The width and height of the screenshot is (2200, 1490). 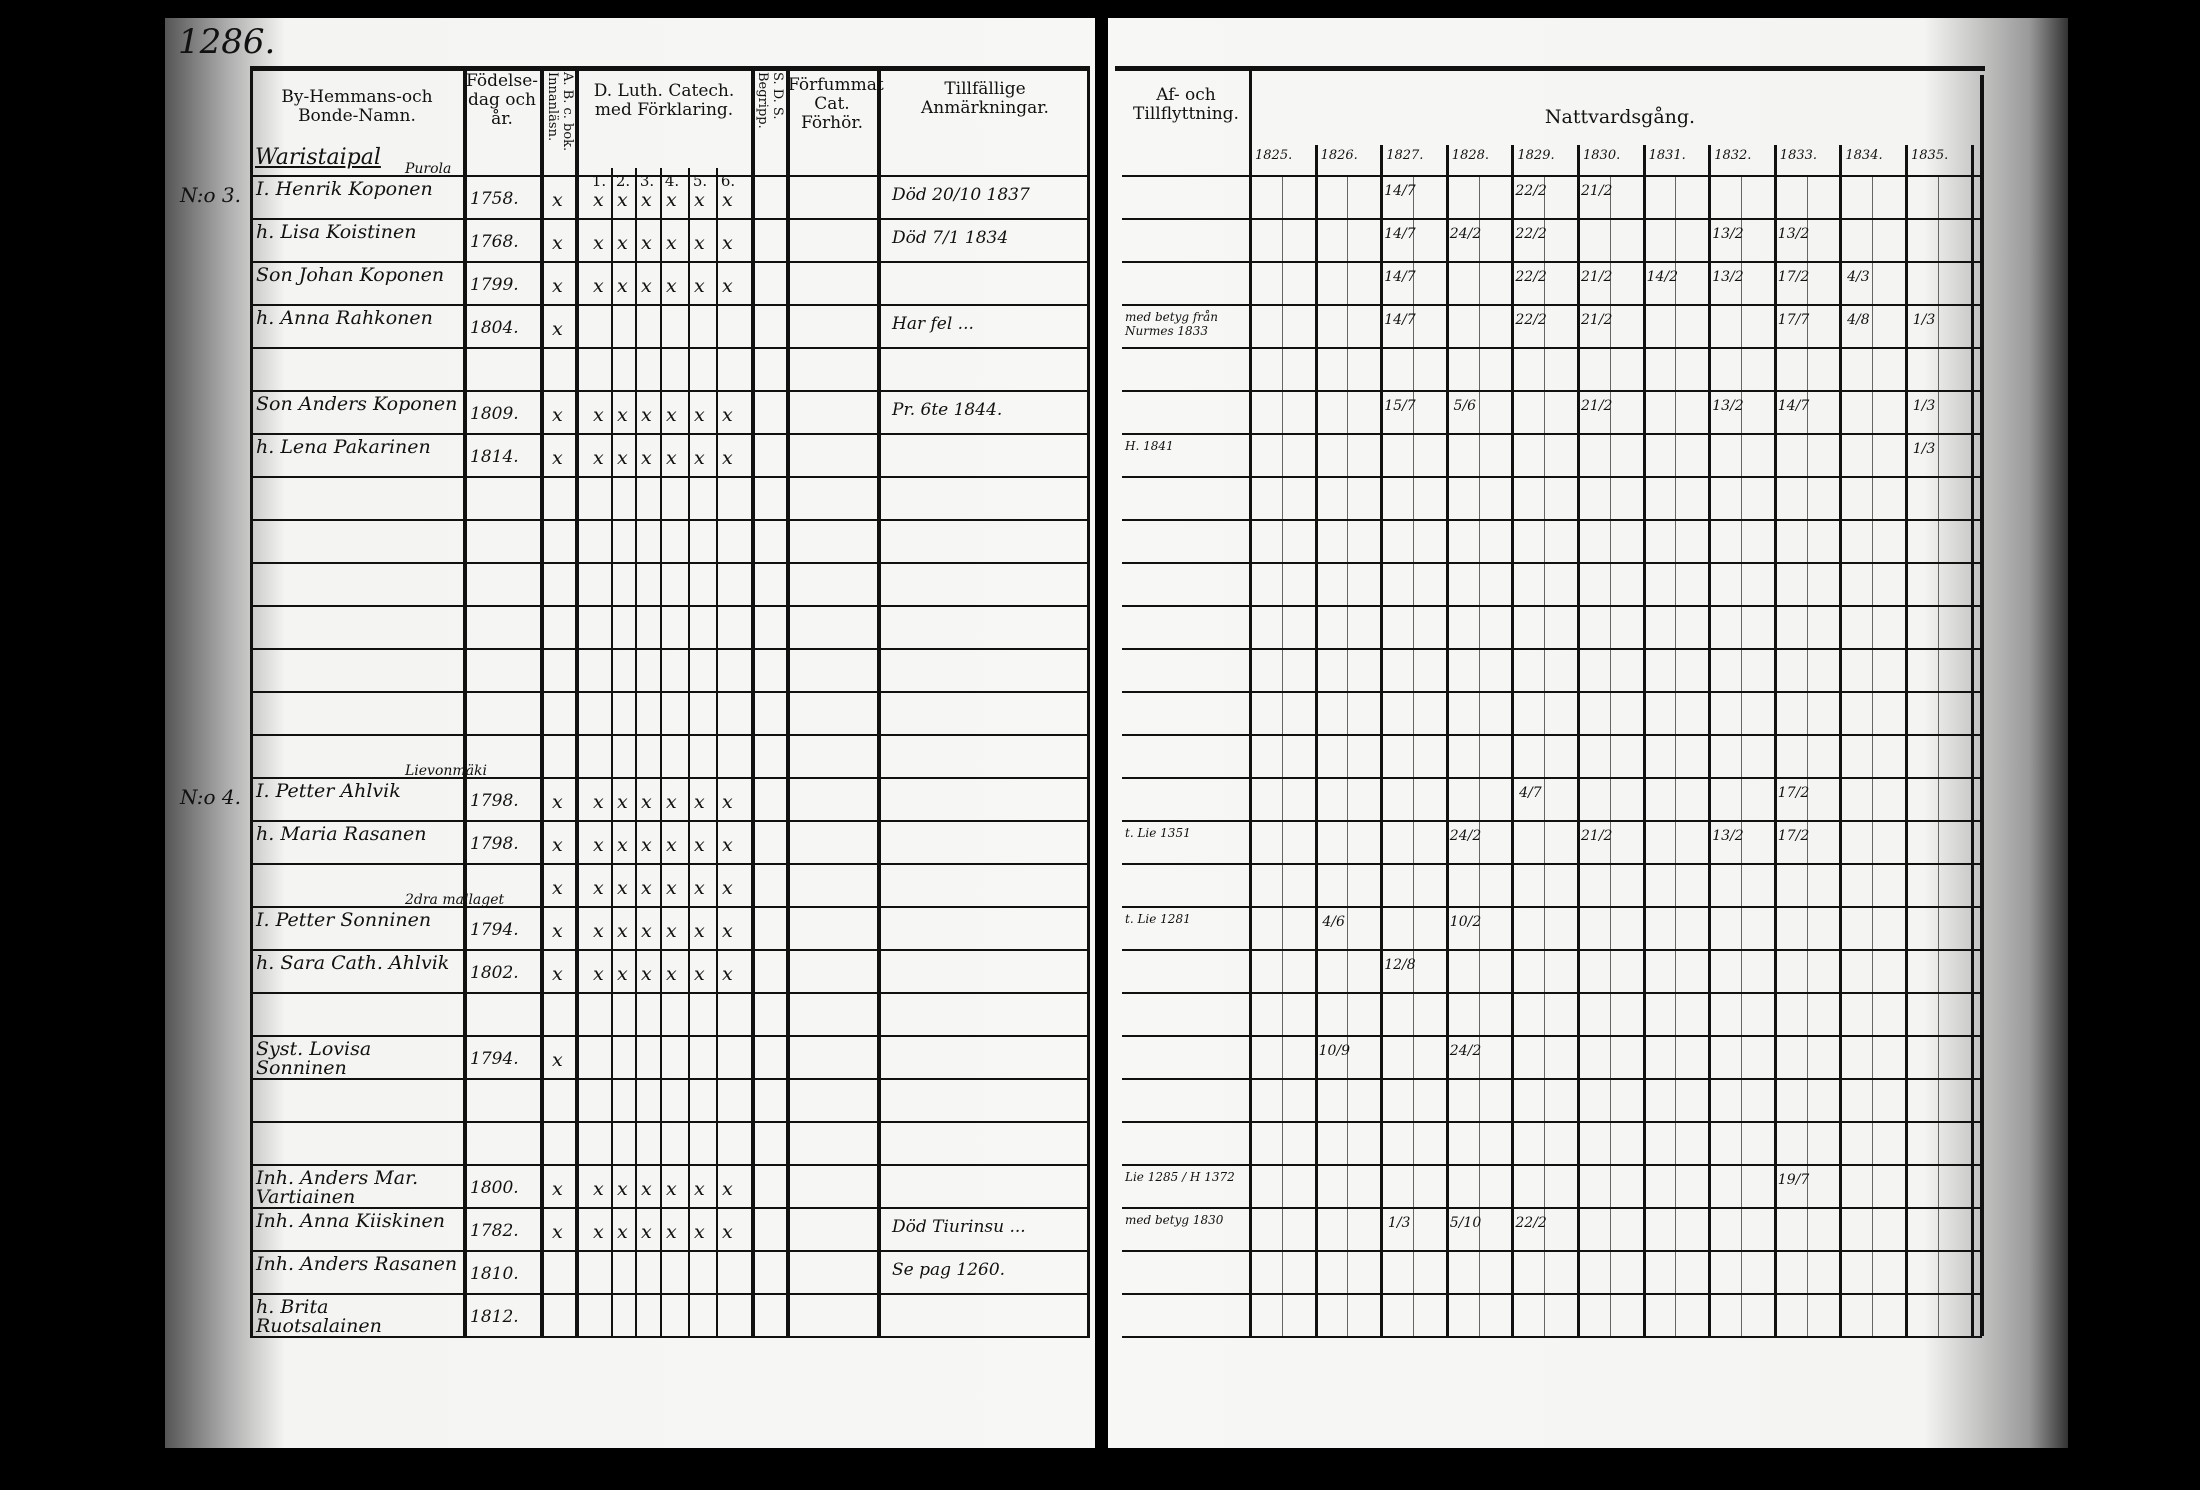 What do you see at coordinates (494, 414) in the screenshot?
I see `birth-year: 1809.` at bounding box center [494, 414].